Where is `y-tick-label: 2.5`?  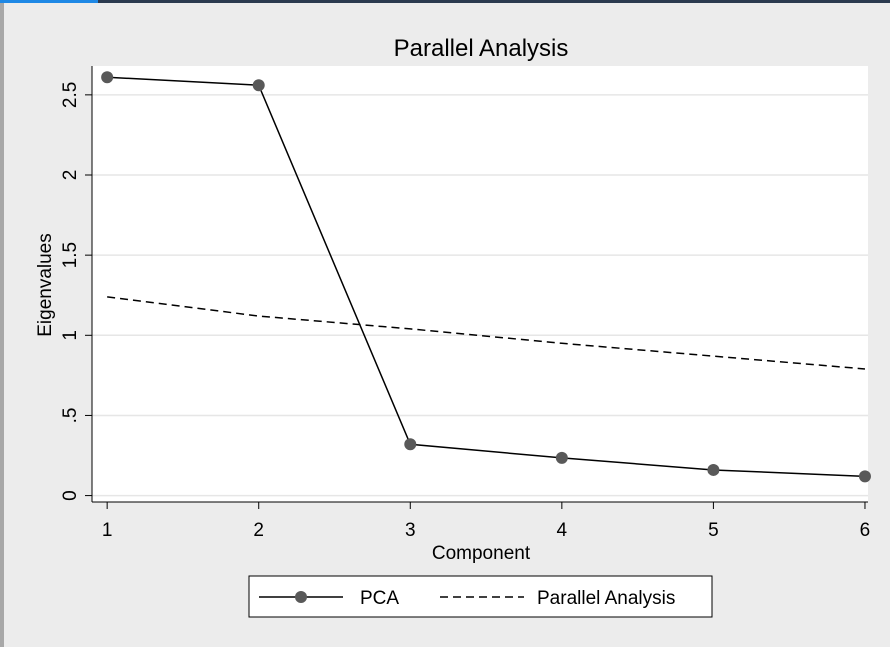 y-tick-label: 2.5 is located at coordinates (70, 95).